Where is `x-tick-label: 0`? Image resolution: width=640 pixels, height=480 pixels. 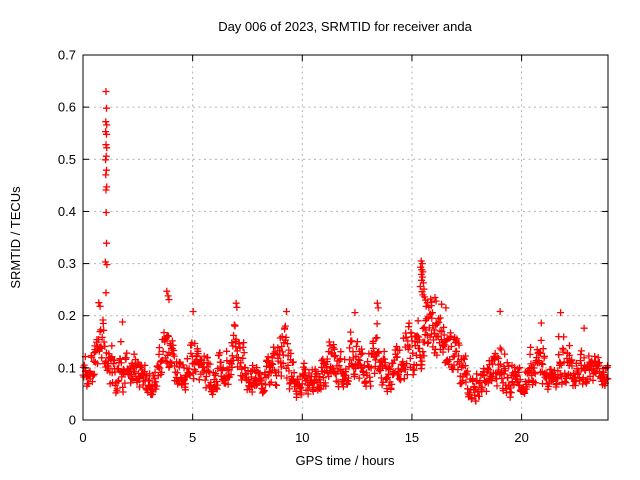 x-tick-label: 0 is located at coordinates (82, 437).